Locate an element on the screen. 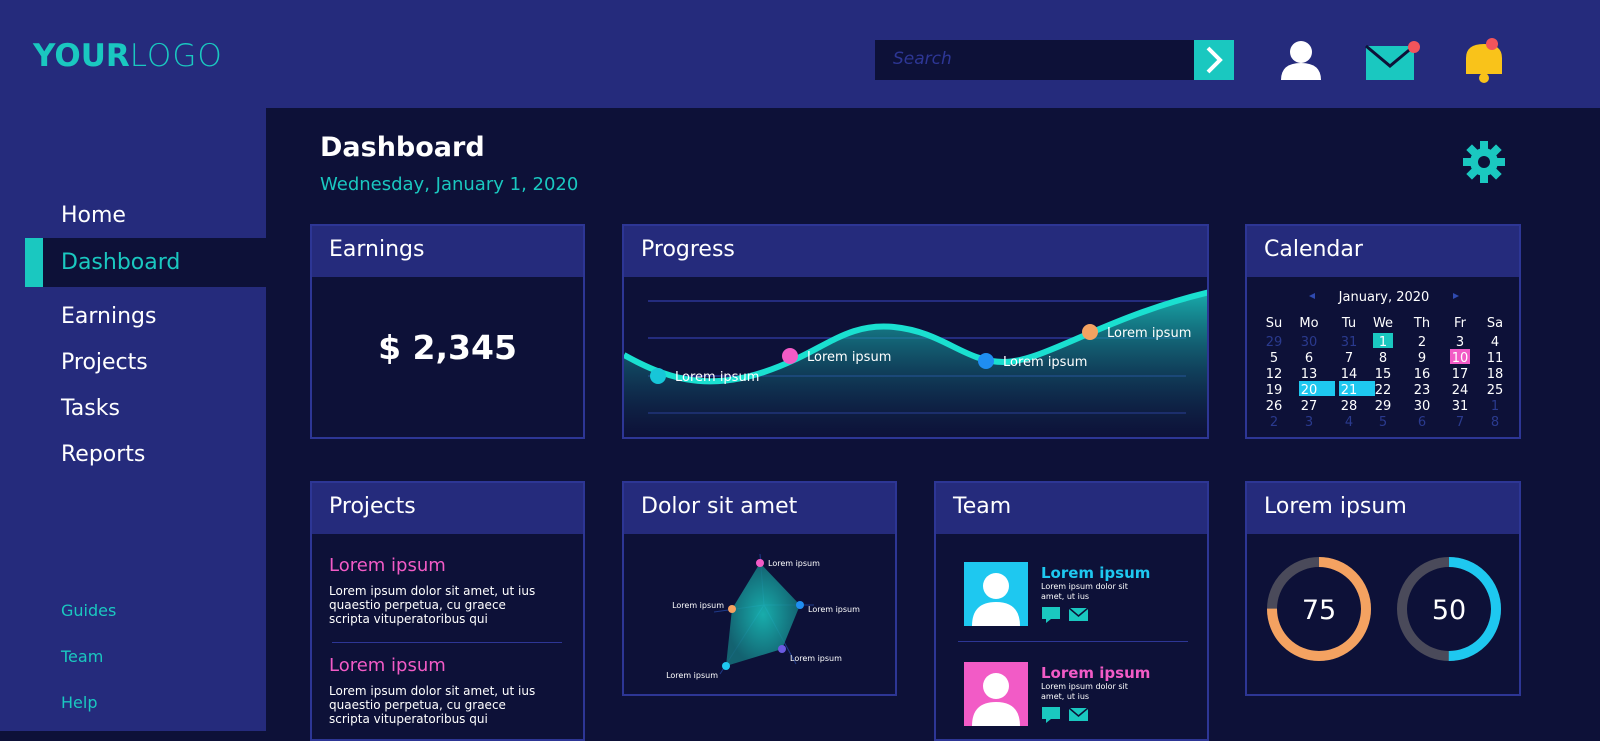  day: 21 is located at coordinates (1349, 390).